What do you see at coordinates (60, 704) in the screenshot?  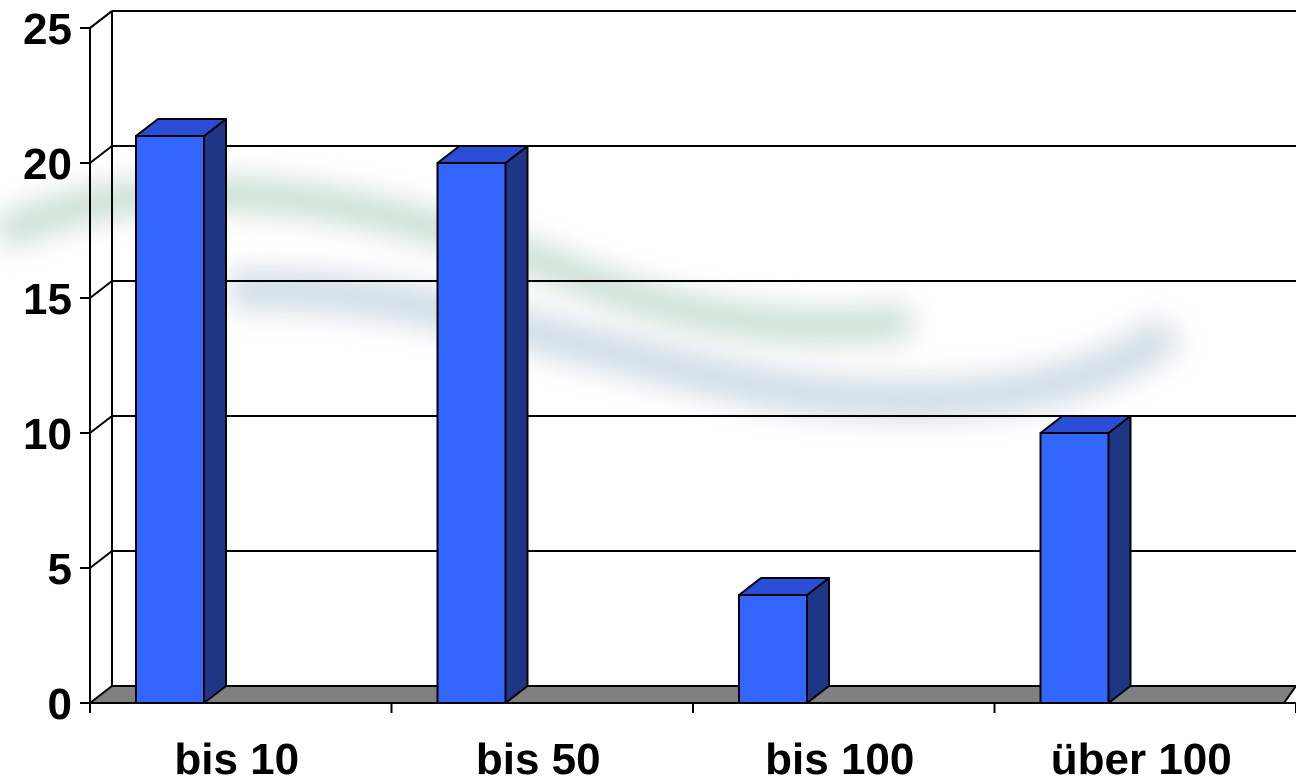 I see `y-tick-label: 0` at bounding box center [60, 704].